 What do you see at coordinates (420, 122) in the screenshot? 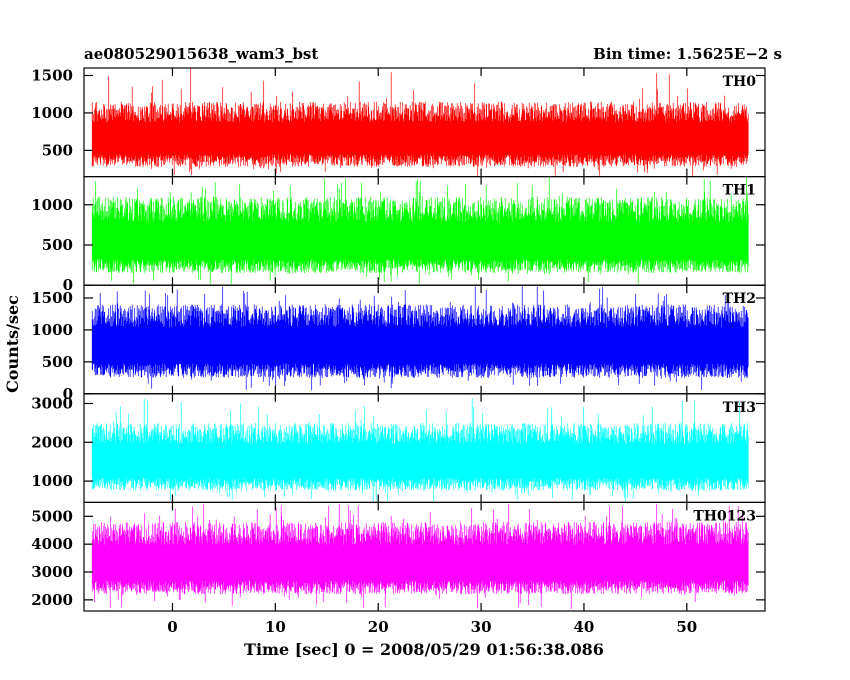
I see `series-th0` at bounding box center [420, 122].